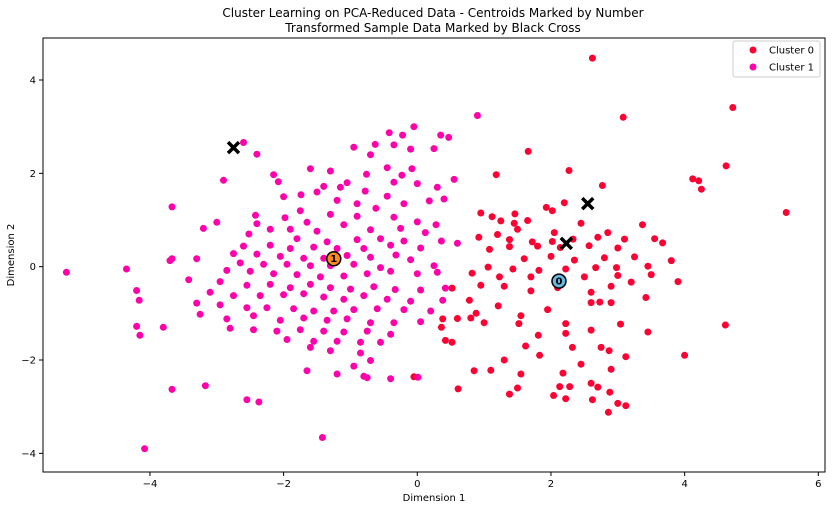 Image resolution: width=834 pixels, height=511 pixels. I want to click on centroid-0-marker, so click(559, 281).